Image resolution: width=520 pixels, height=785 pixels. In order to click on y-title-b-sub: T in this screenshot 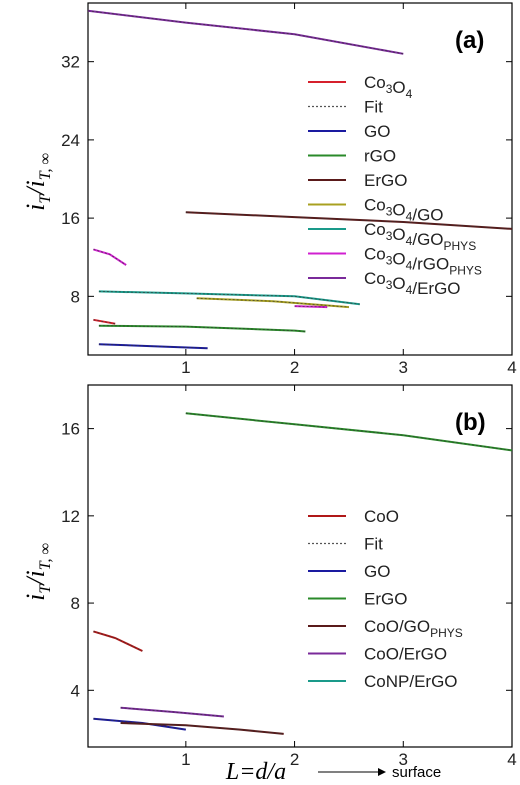, I will do `click(45, 589)`.